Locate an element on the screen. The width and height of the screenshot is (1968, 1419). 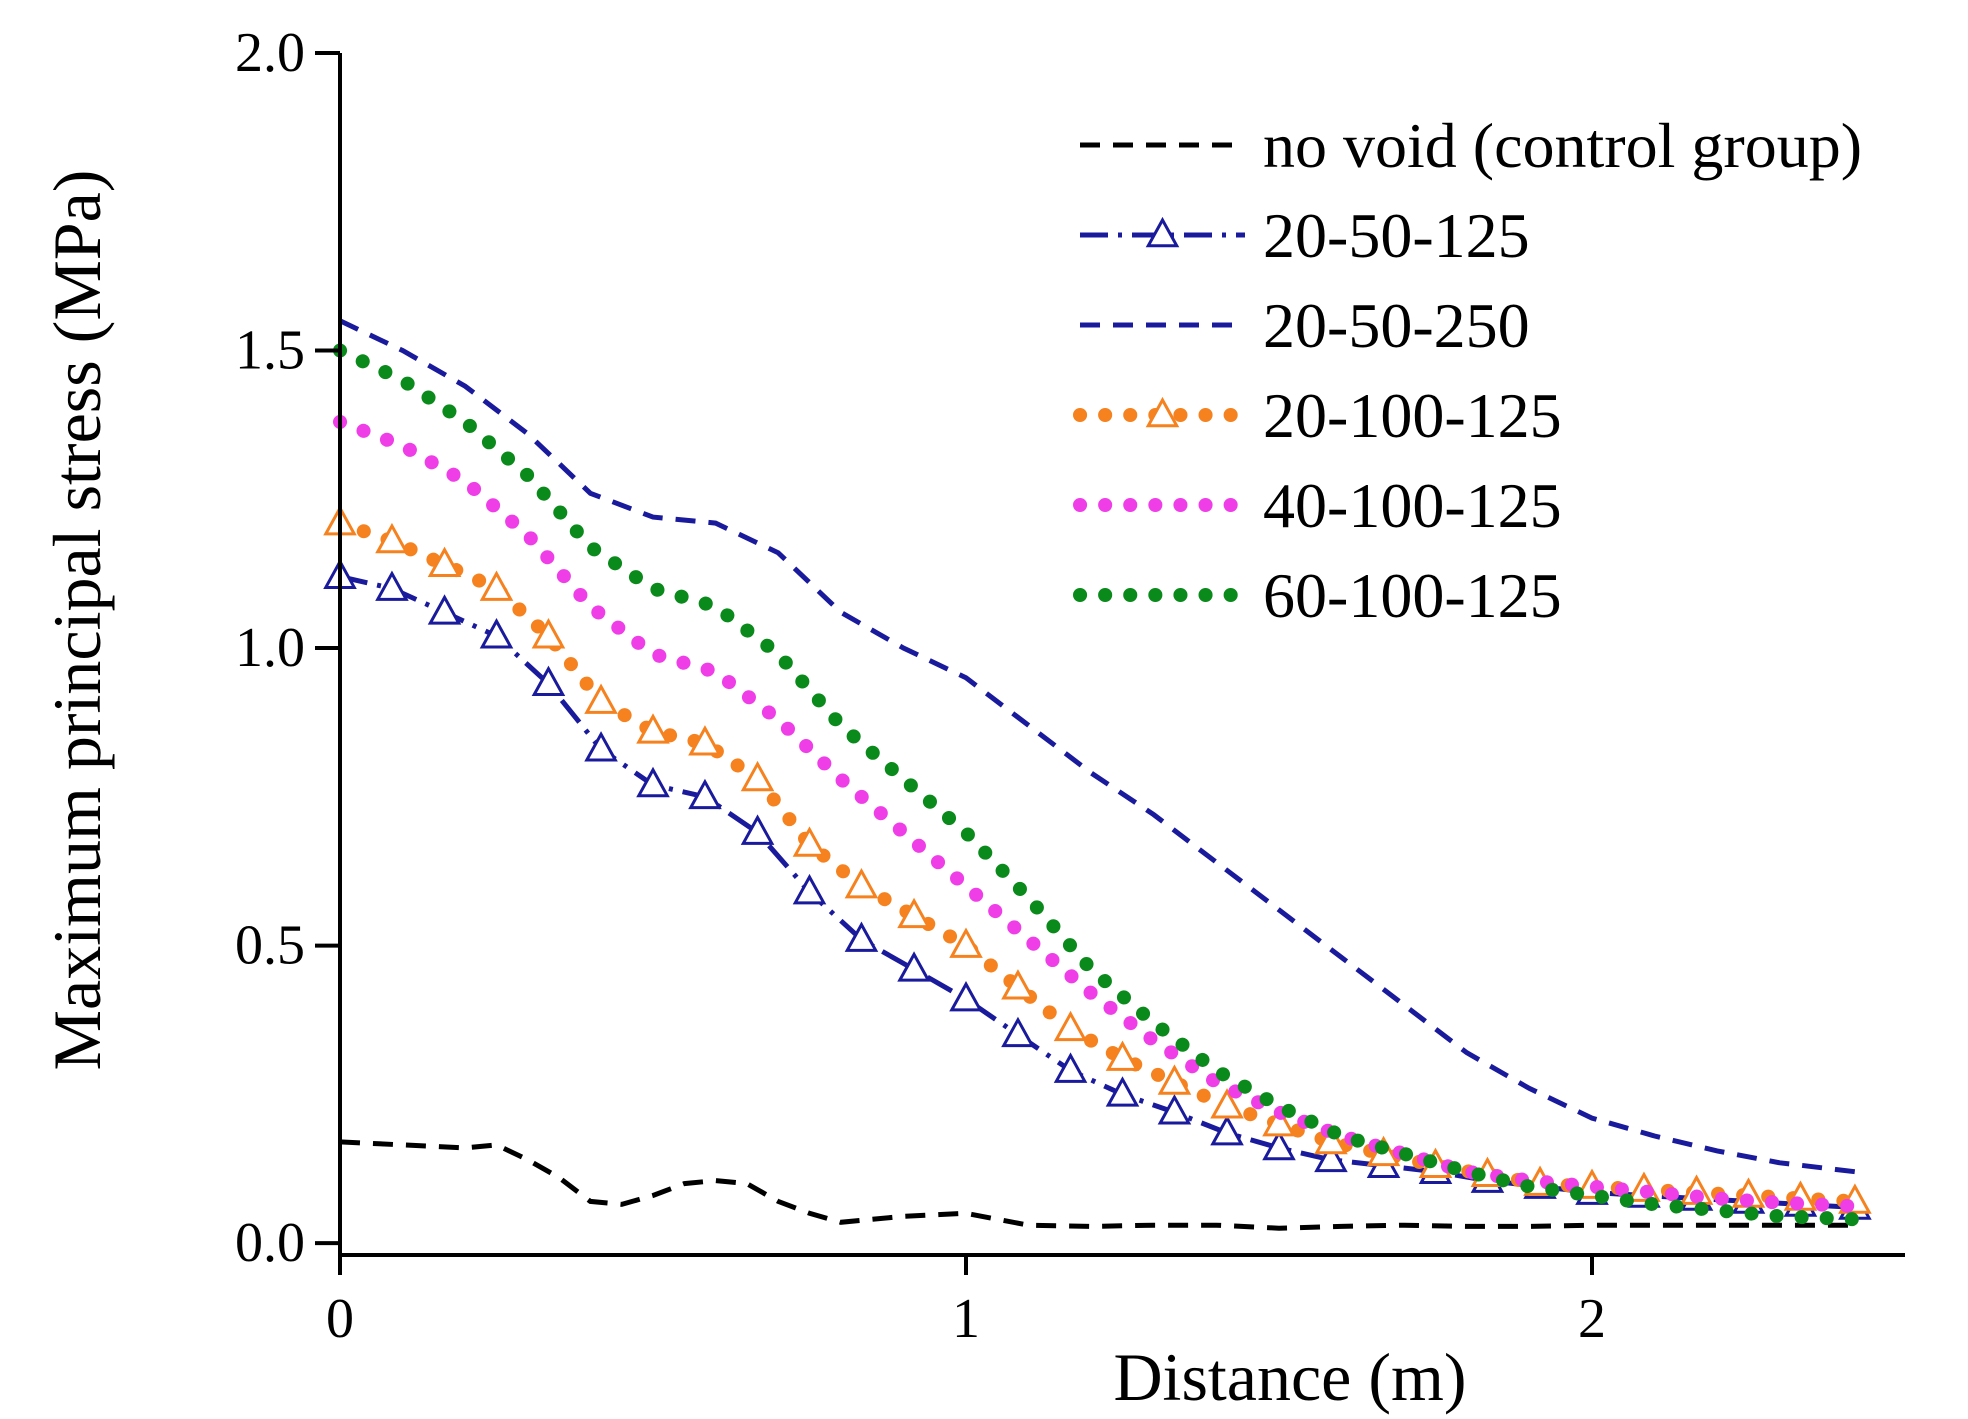
y-tick-label: 1.5 is located at coordinates (270, 351).